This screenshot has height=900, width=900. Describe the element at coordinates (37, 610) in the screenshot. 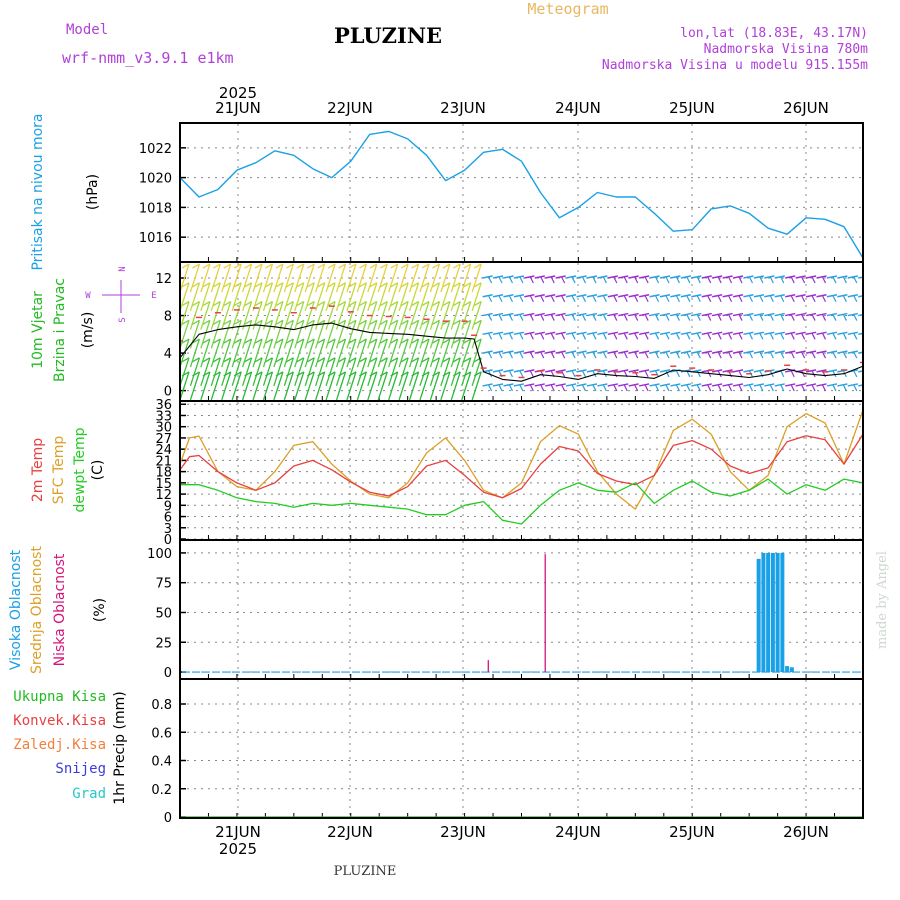

I see `mid-cloud-label: Srednja Oblacnost` at that location.